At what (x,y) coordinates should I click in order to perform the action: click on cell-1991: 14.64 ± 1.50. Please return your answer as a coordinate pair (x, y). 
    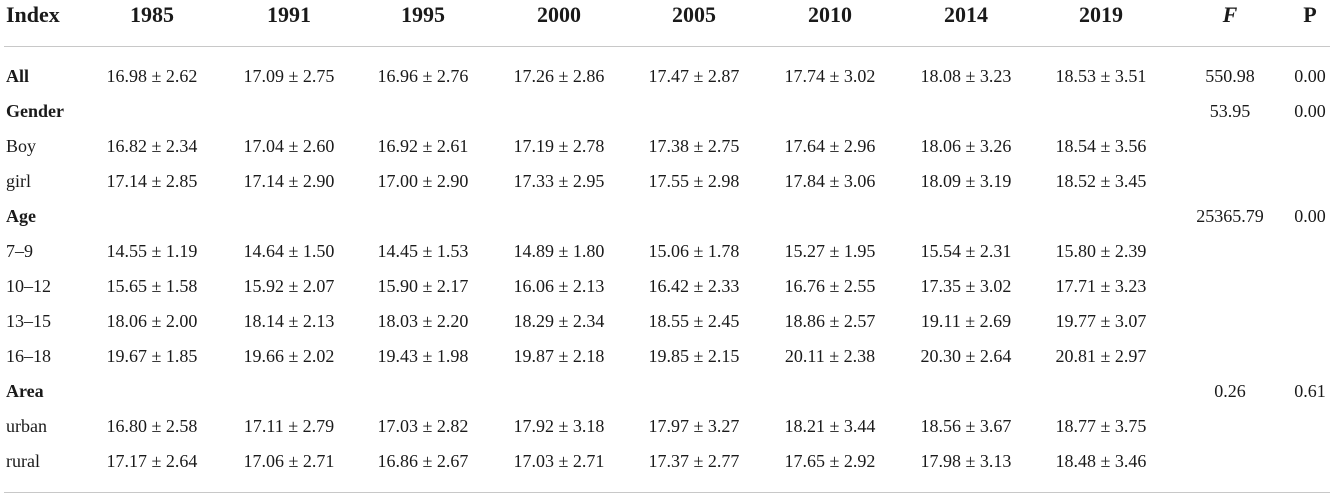
    Looking at the image, I should click on (289, 251).